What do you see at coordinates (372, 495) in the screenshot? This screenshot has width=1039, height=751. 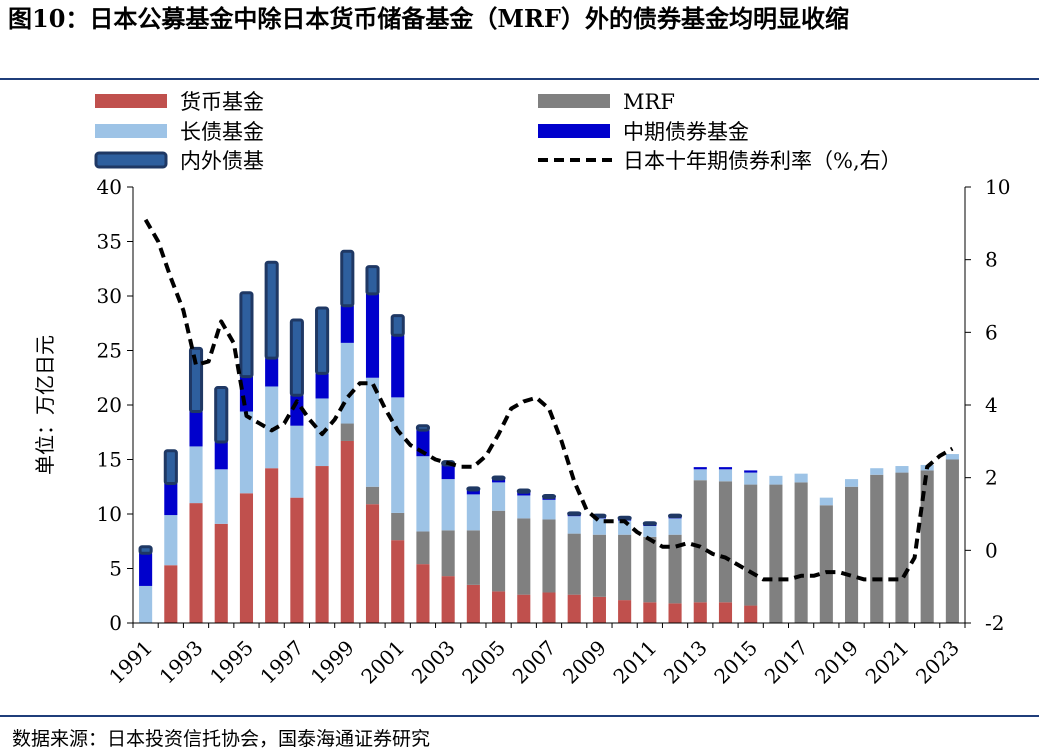 I see `bar-MRF-2000` at bounding box center [372, 495].